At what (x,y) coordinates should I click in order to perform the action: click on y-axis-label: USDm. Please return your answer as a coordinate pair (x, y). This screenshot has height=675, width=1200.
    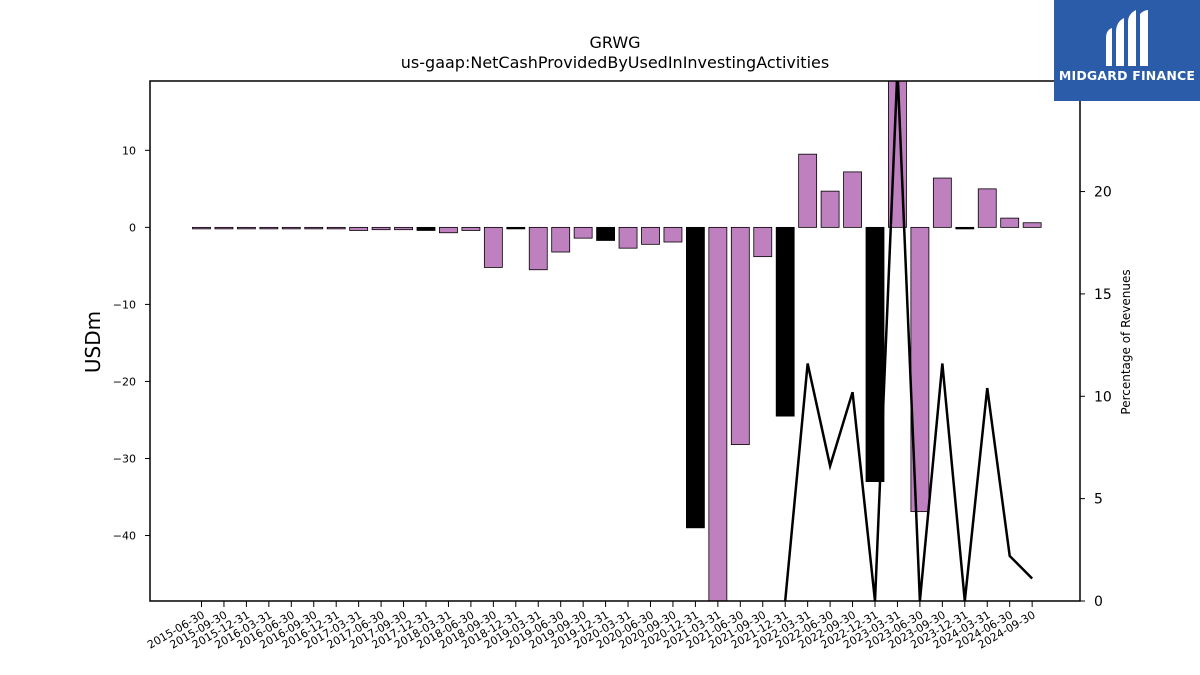
    Looking at the image, I should click on (93, 342).